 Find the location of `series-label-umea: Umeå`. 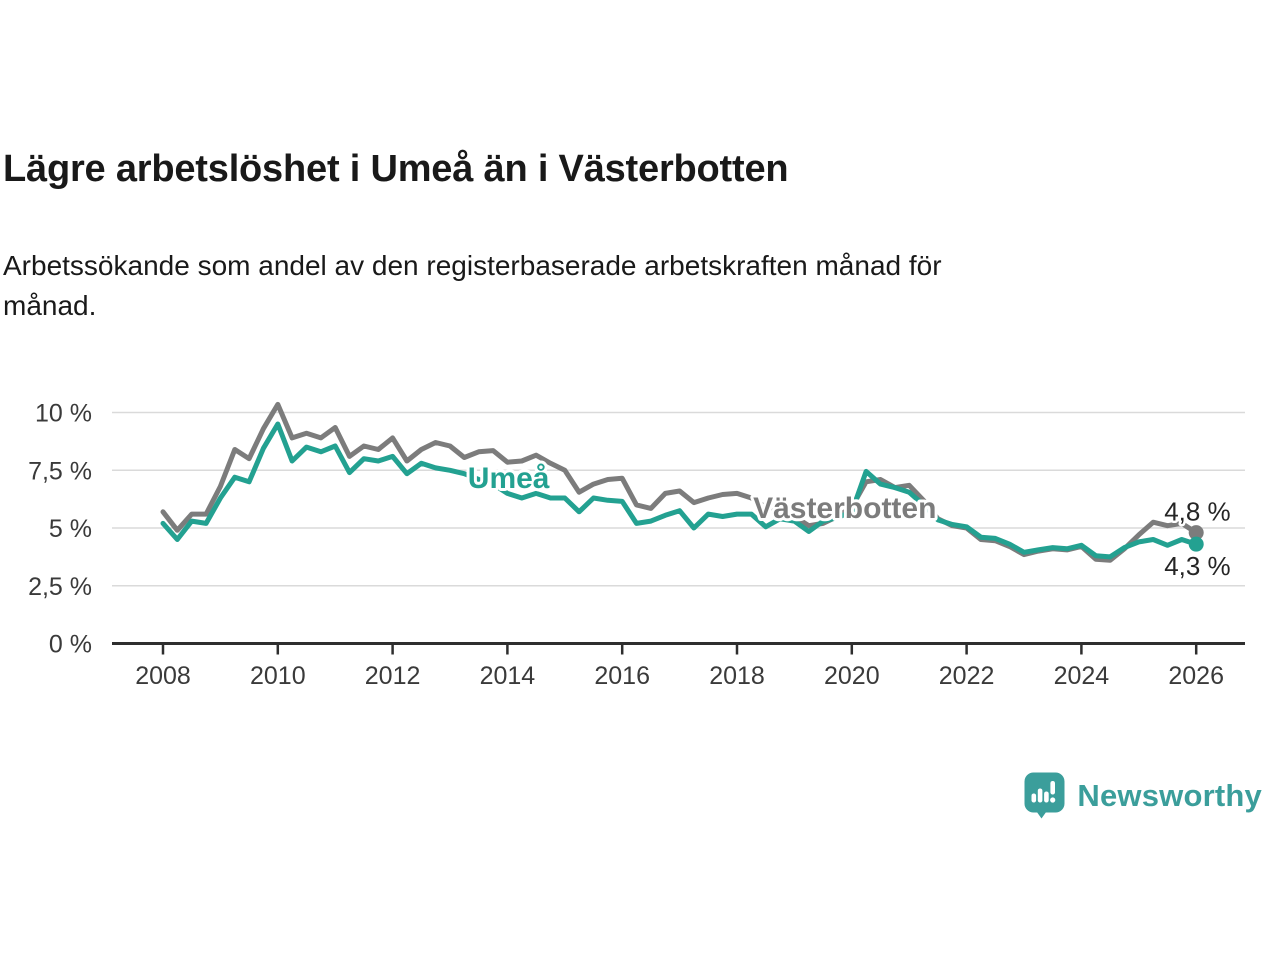

series-label-umea: Umeå is located at coordinates (509, 478).